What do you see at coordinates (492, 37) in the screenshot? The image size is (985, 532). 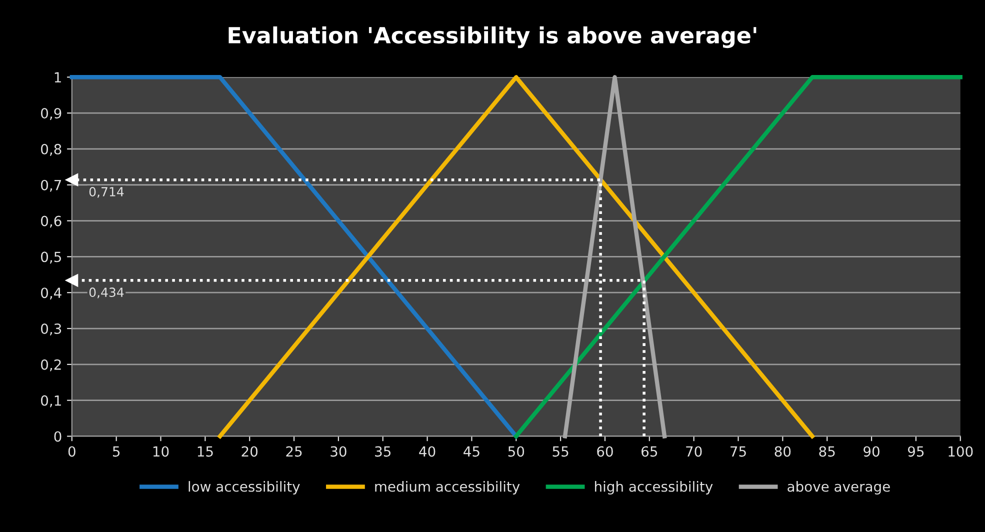 I see `chart-title: Evaluation 'Accessibility is above average'` at bounding box center [492, 37].